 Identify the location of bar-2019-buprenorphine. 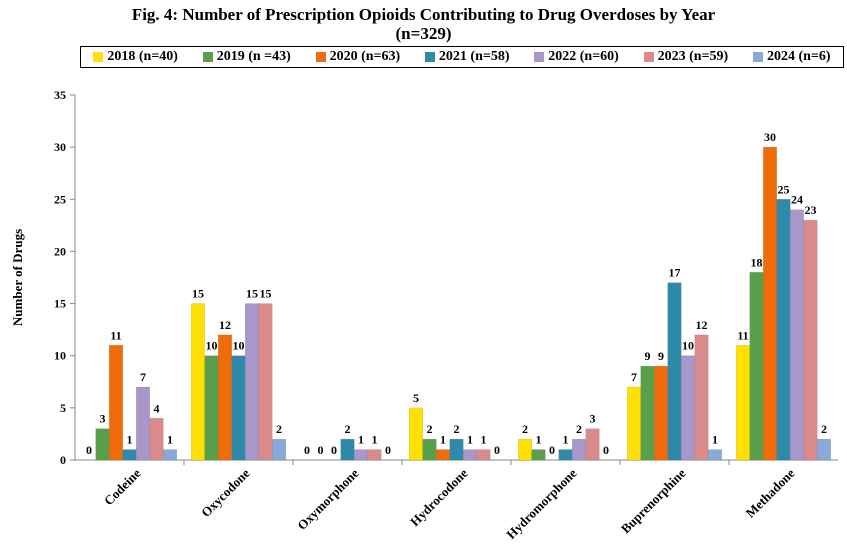
(647, 413).